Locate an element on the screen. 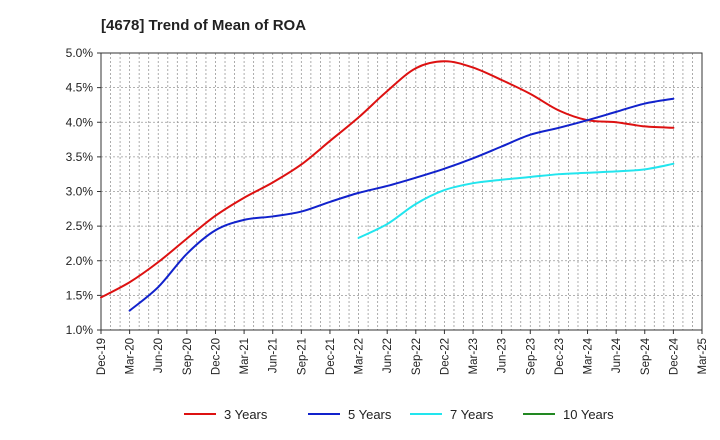 The height and width of the screenshot is (440, 720). x-tick-label: Dec-24 is located at coordinates (674, 356).